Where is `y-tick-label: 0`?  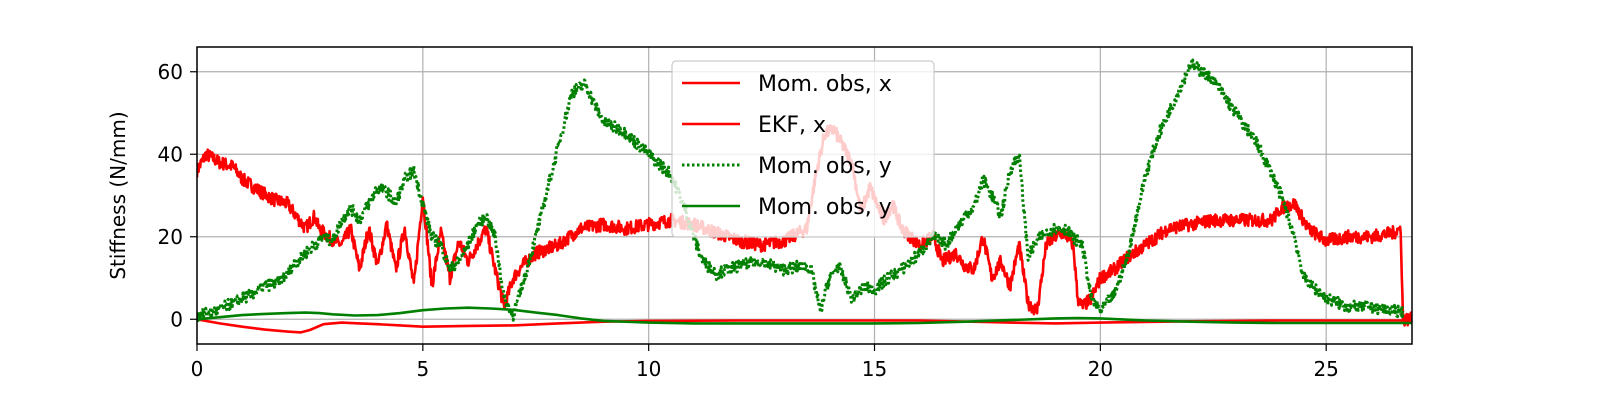 y-tick-label: 0 is located at coordinates (176, 319).